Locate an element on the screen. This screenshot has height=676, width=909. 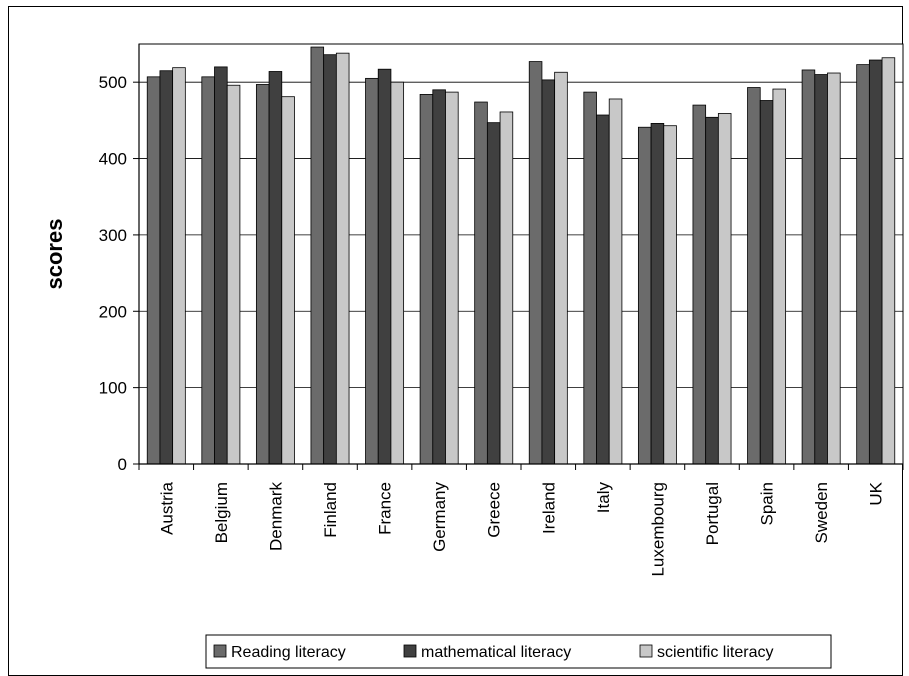
x-tick-label: Austria is located at coordinates (166, 507).